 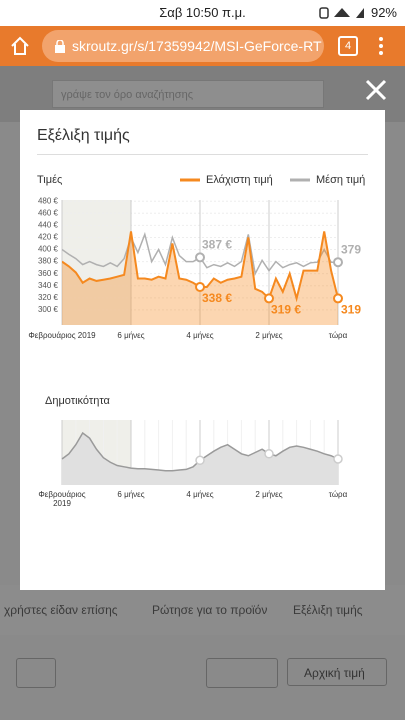 What do you see at coordinates (340, 180) in the screenshot?
I see `legend-label: Μέση τιμή` at bounding box center [340, 180].